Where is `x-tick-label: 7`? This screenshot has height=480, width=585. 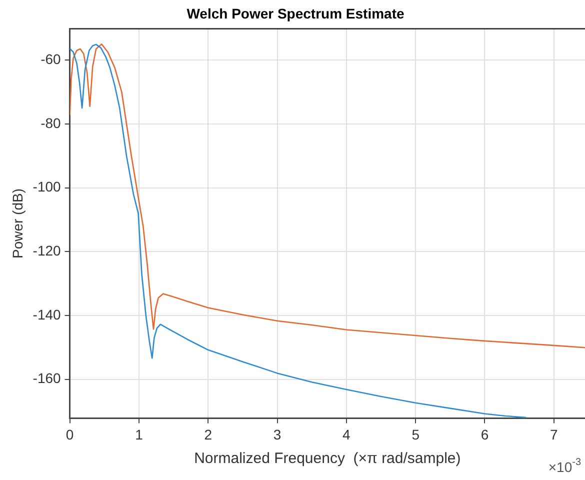
x-tick-label: 7 is located at coordinates (554, 434).